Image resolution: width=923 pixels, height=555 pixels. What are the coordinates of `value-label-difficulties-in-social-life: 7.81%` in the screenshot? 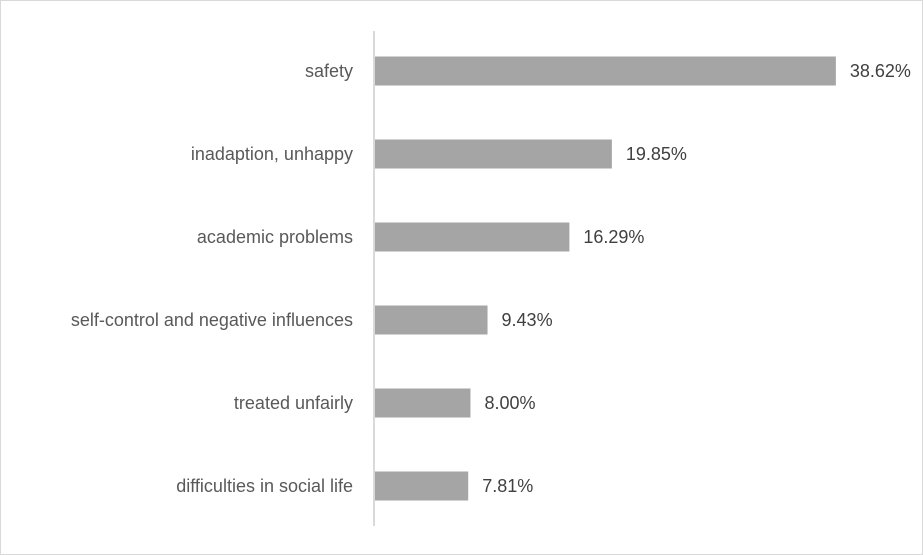 It's located at (507, 486).